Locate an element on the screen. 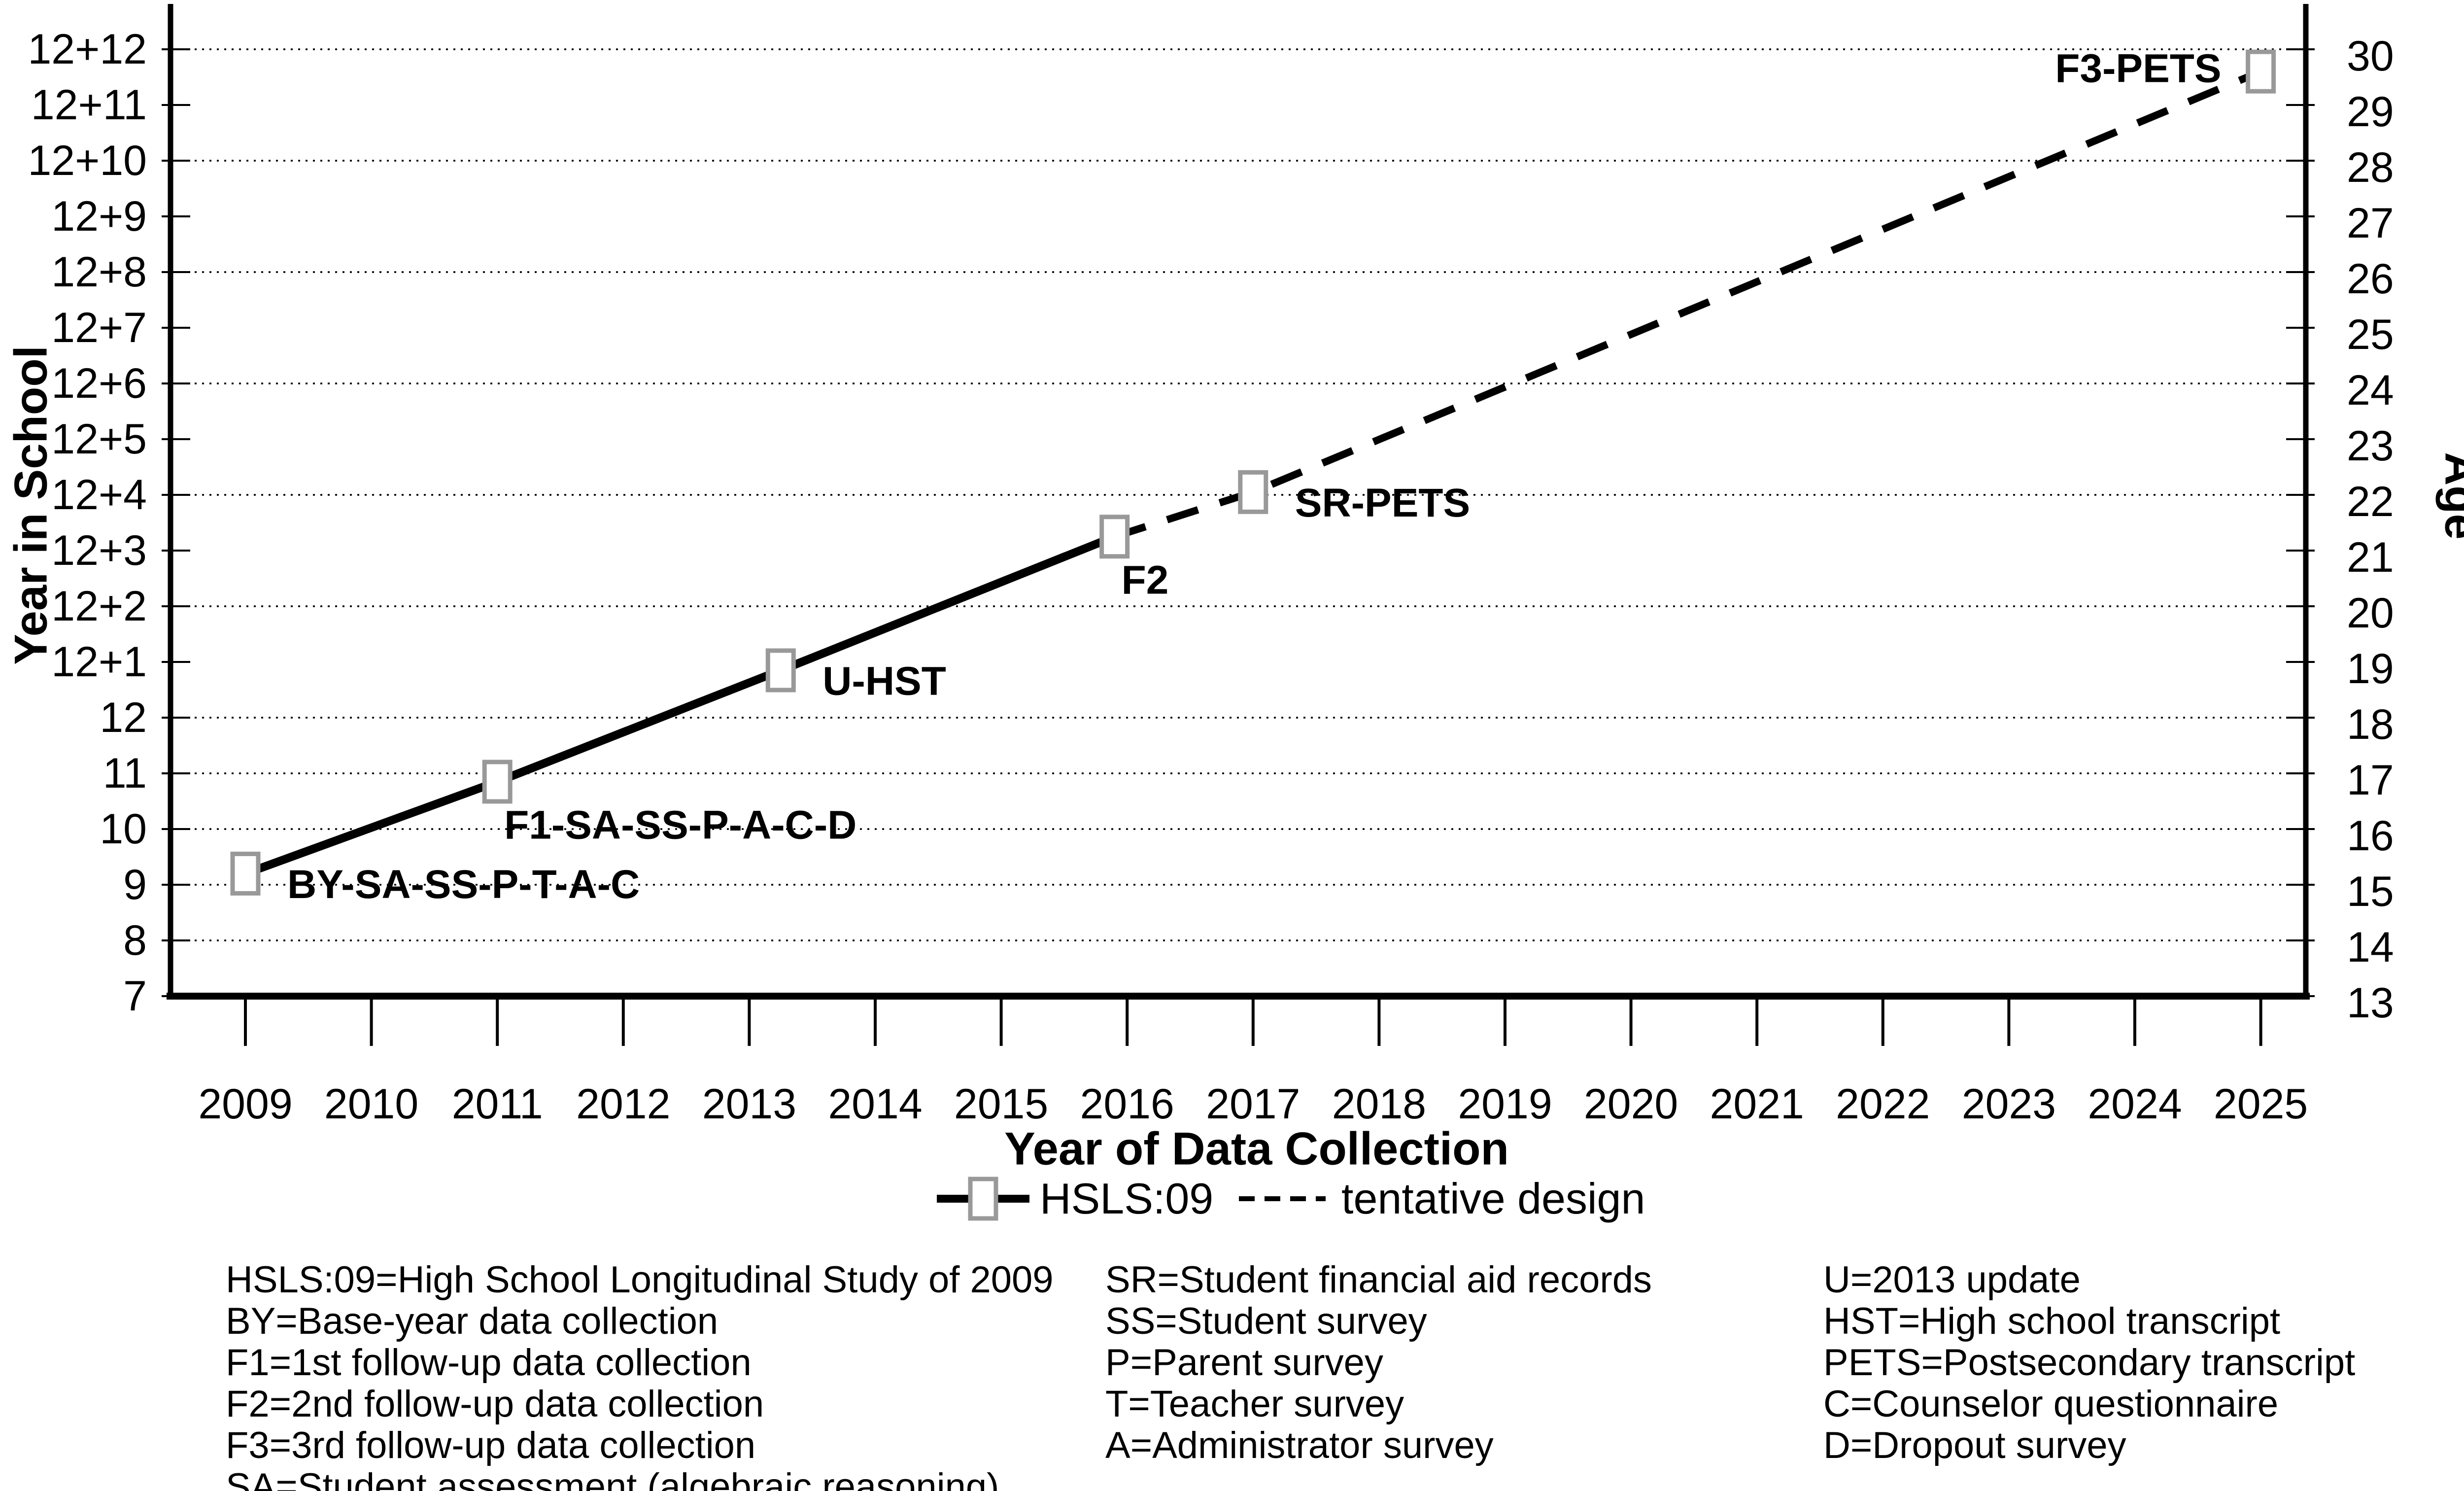 This screenshot has height=1491, width=2464. left-axis-tick-label: 12+3 is located at coordinates (99, 550).